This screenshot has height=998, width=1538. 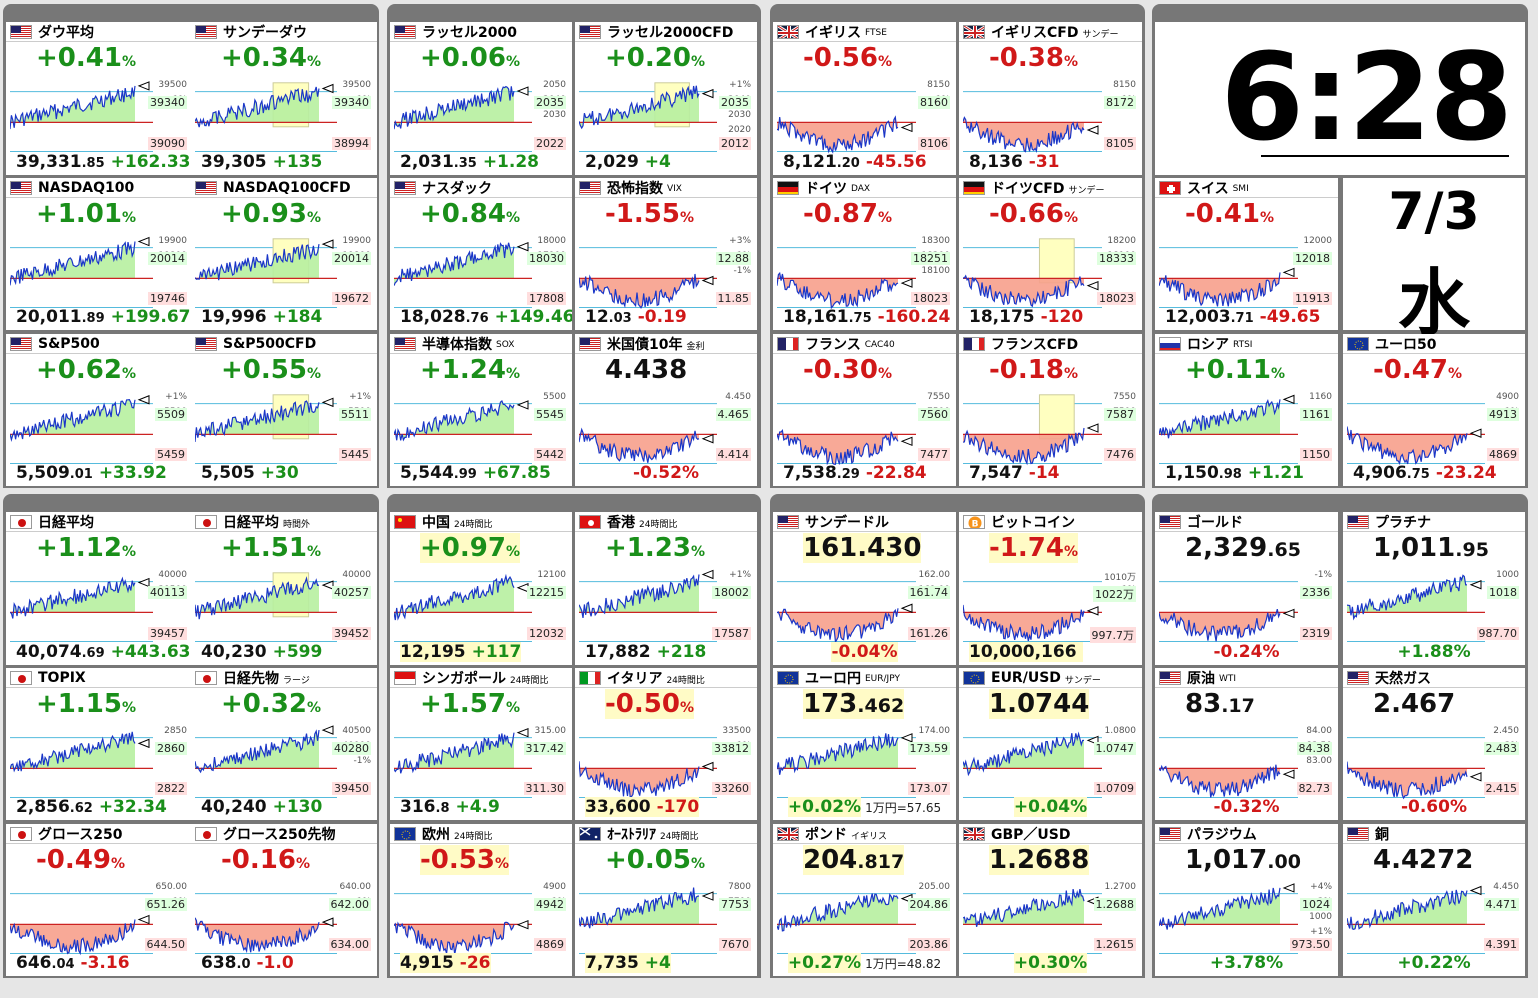 I want to click on foot-percent: -0.32%, so click(x=1246, y=807).